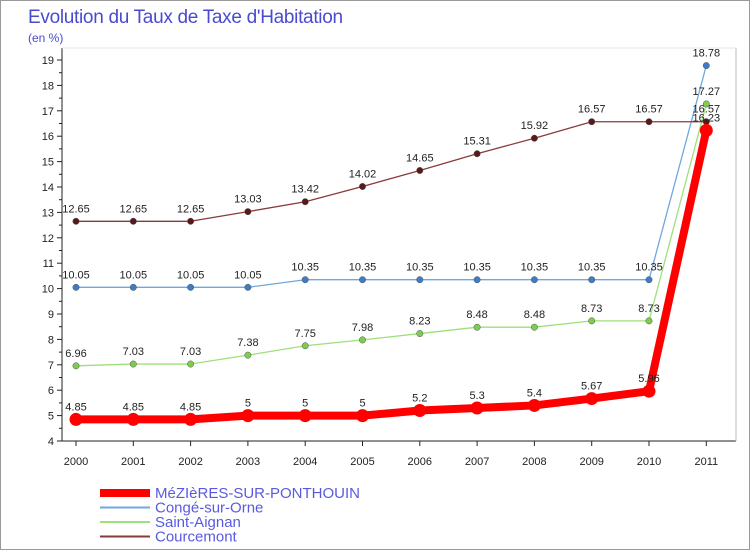 Image resolution: width=750 pixels, height=550 pixels. I want to click on y-tick-label: 9, so click(51, 315).